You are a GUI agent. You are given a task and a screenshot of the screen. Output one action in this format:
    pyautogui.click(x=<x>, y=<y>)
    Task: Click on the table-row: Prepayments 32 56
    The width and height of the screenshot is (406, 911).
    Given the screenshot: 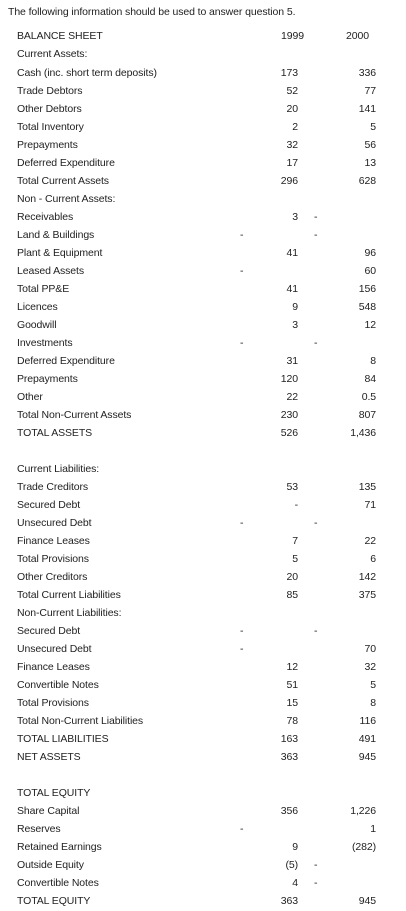 What is the action you would take?
    pyautogui.click(x=203, y=145)
    